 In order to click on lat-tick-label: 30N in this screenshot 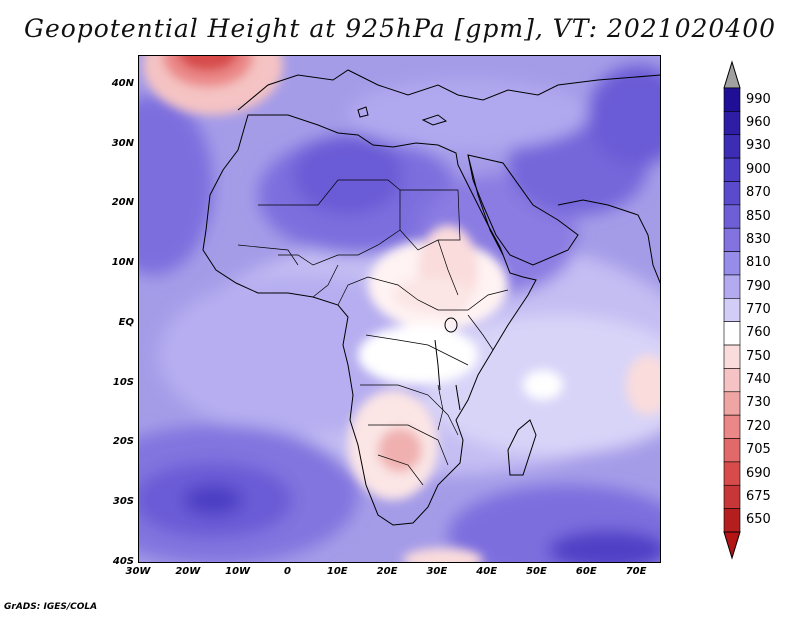, I will do `click(122, 143)`.